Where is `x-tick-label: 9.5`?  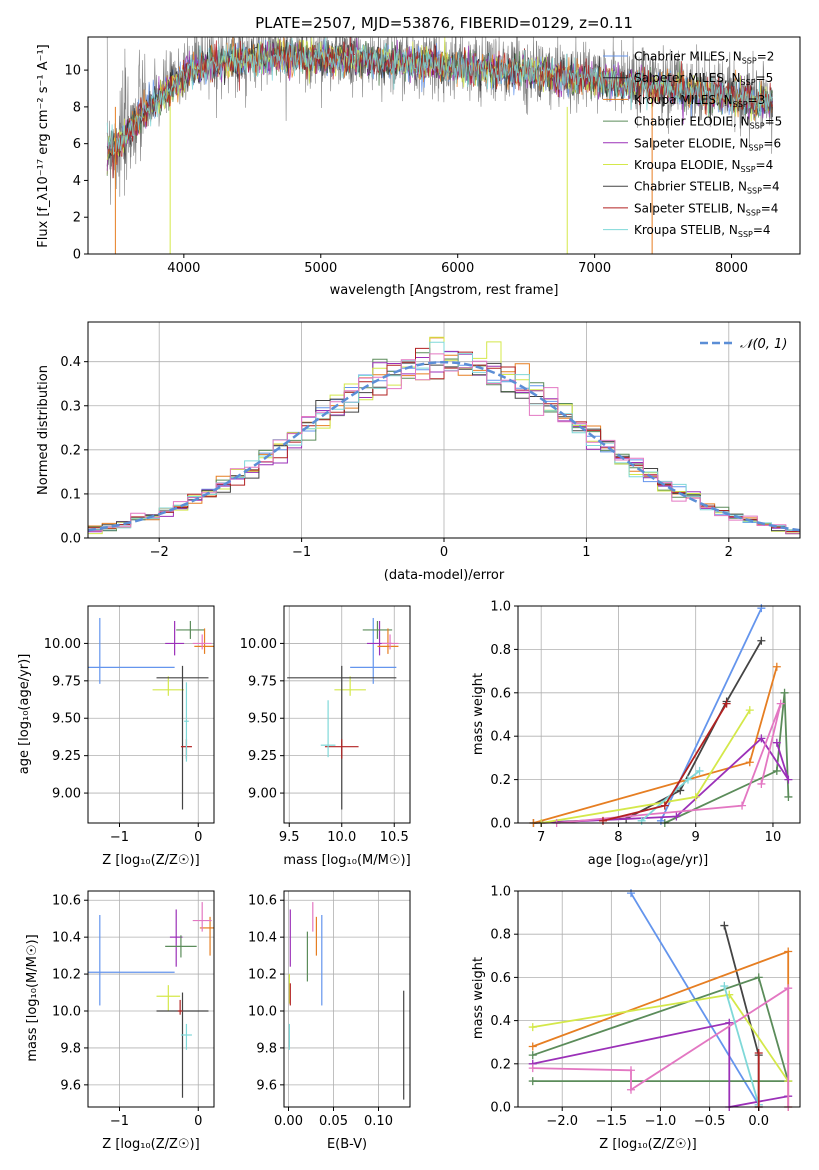
x-tick-label: 9.5 is located at coordinates (289, 837).